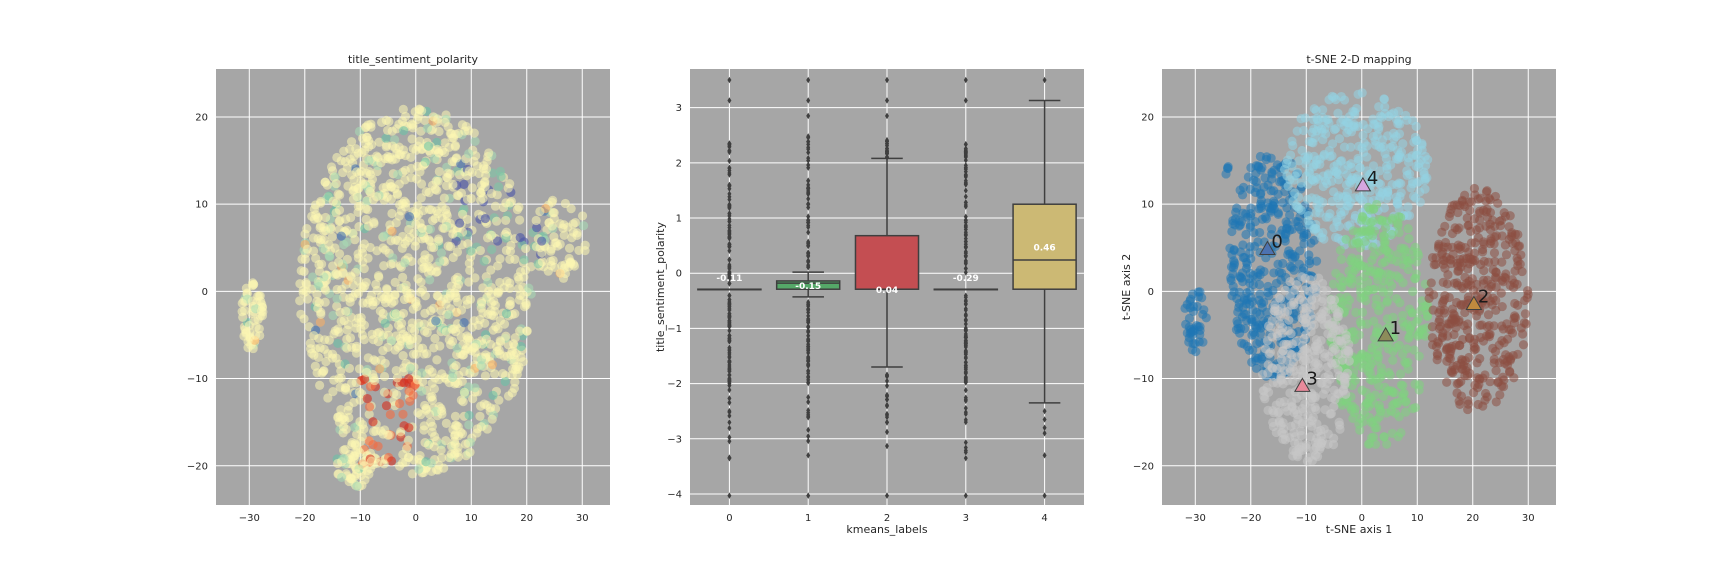  What do you see at coordinates (582, 518) in the screenshot?
I see `x-tick-label: 30` at bounding box center [582, 518].